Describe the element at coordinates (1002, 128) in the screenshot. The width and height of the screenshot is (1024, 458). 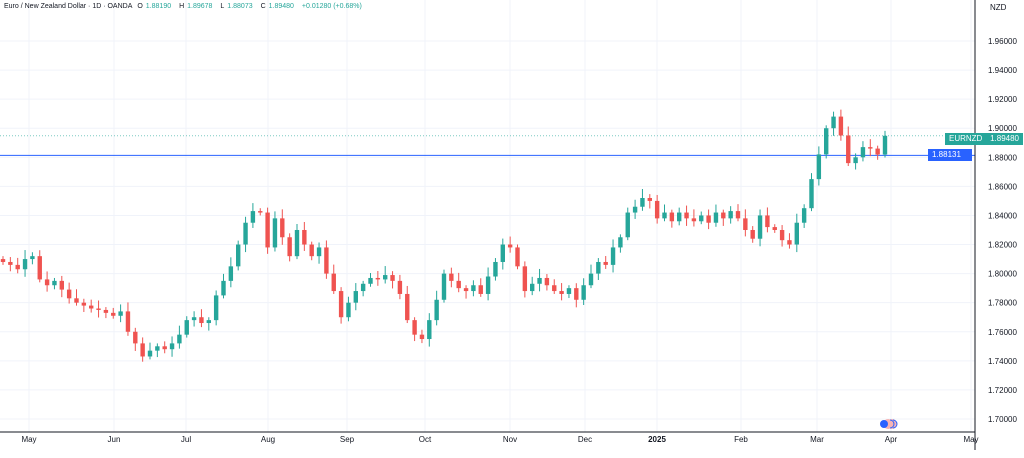
I see `price-tick-label: 1.90000` at that location.